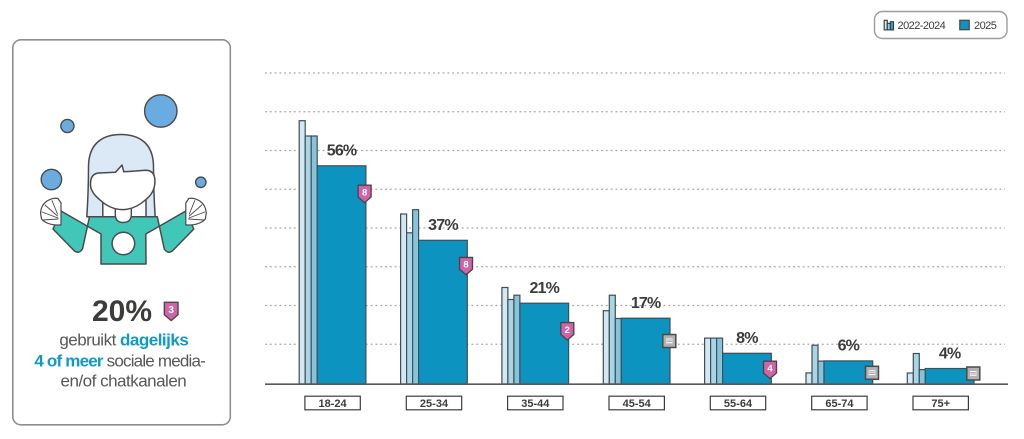 This screenshot has height=439, width=1024. What do you see at coordinates (124, 381) in the screenshot?
I see `svg-text: en/of chatkanalen` at bounding box center [124, 381].